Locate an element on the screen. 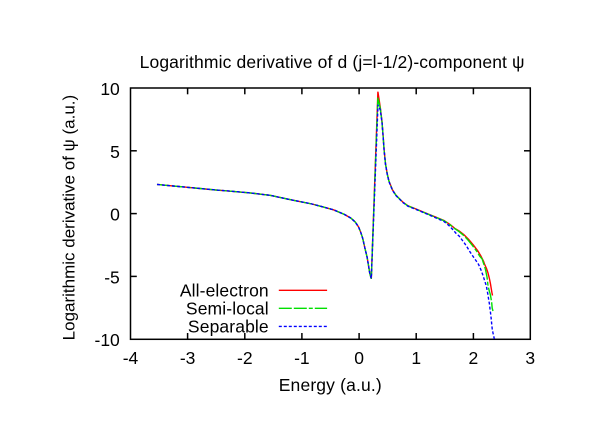  svg-text: 3 is located at coordinates (530, 358).